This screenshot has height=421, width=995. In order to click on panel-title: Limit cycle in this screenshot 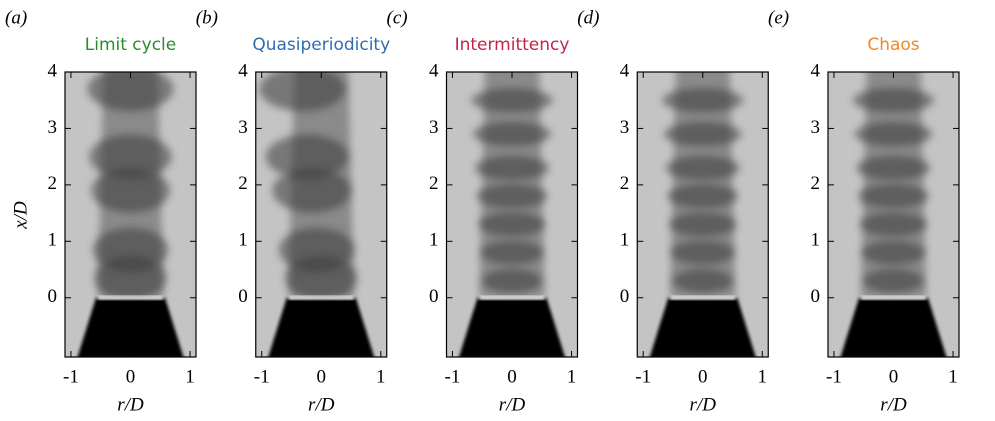, I will do `click(130, 45)`.